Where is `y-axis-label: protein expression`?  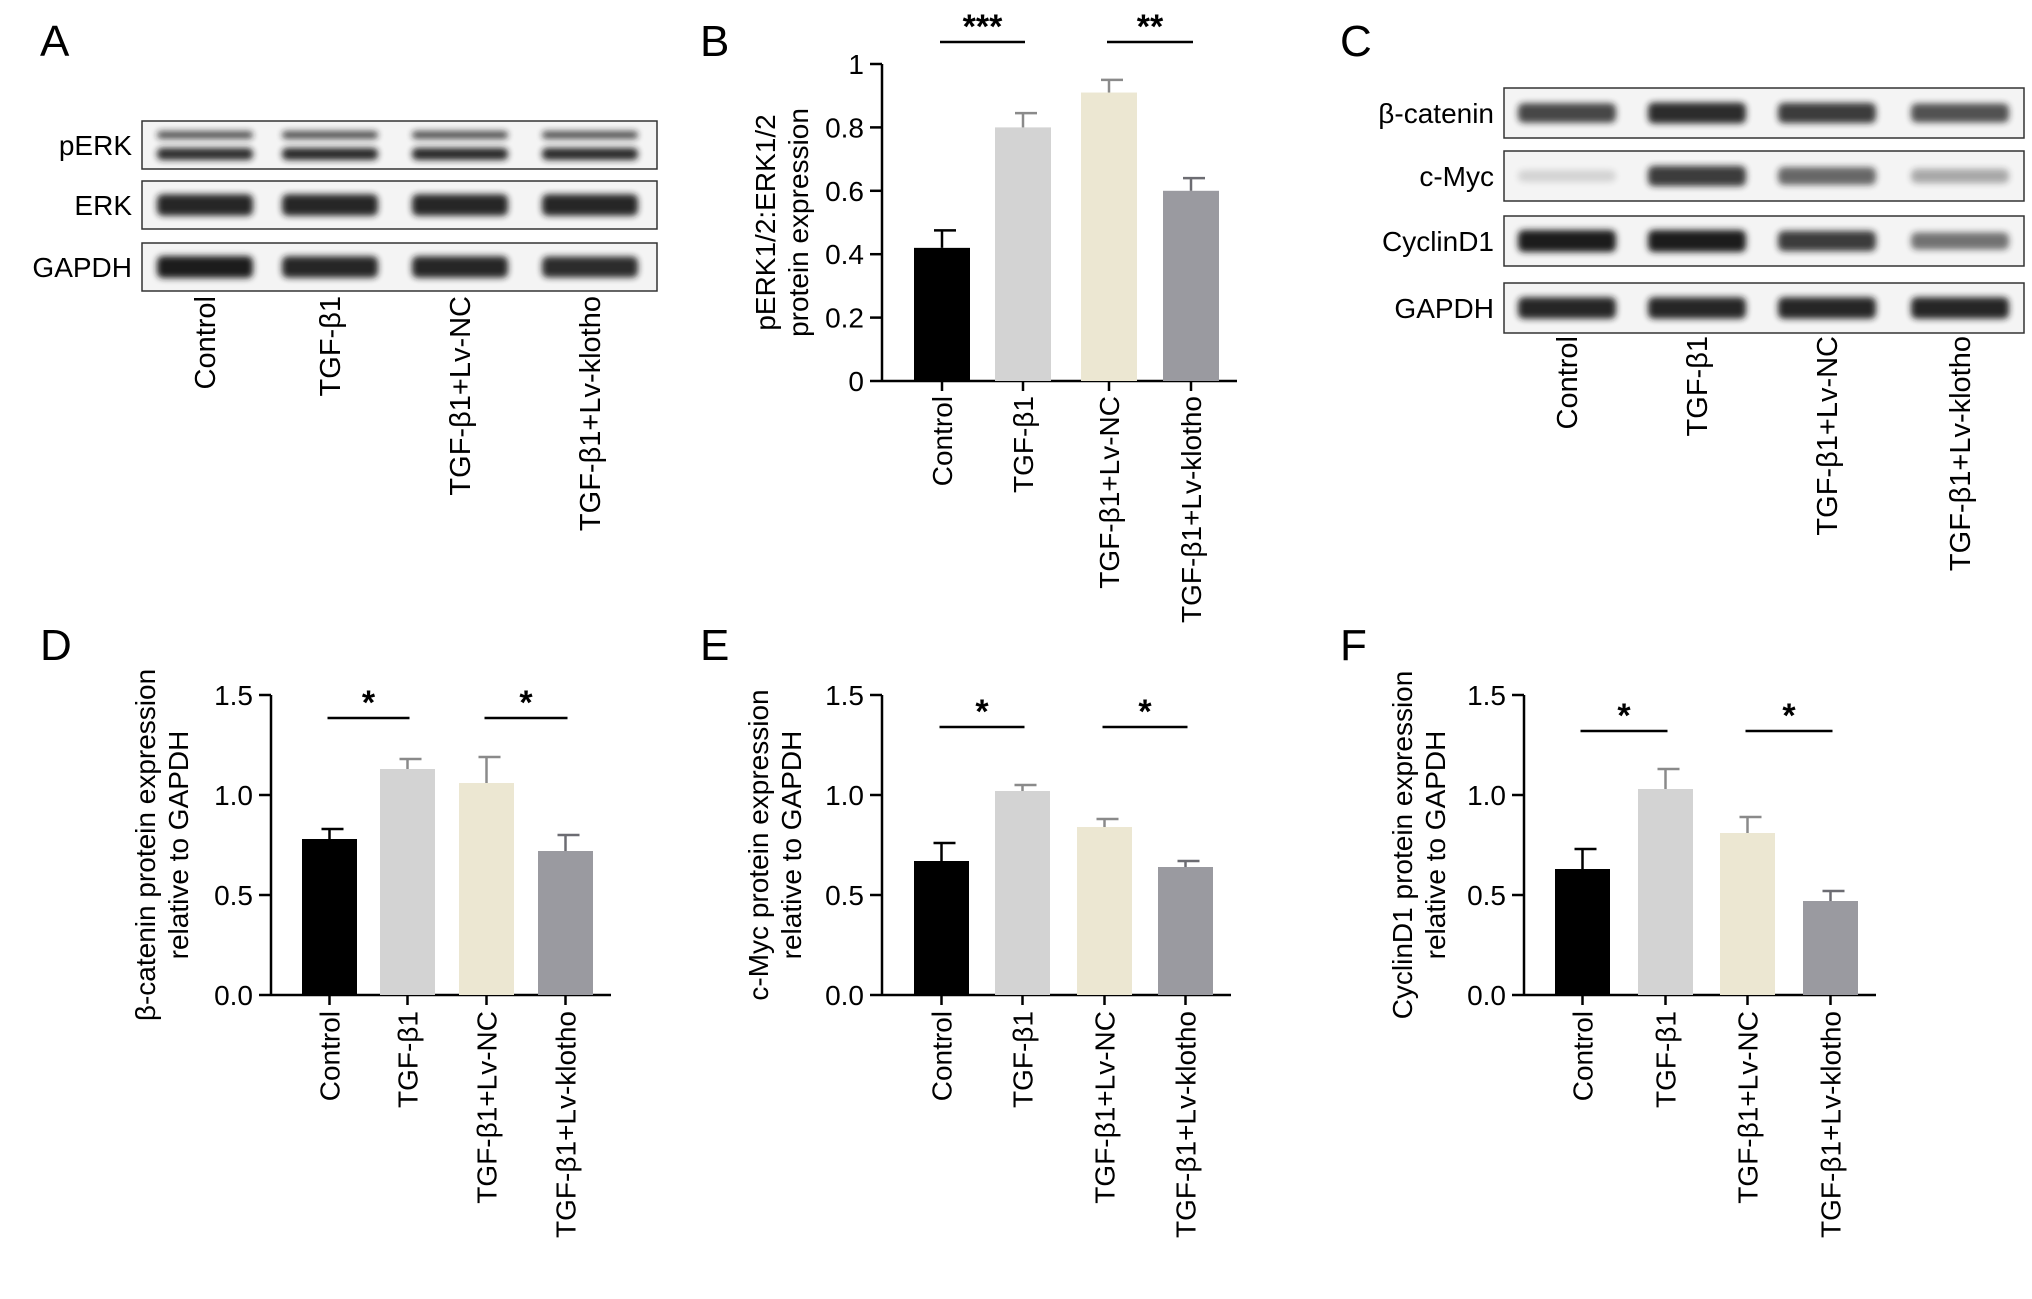
y-axis-label: protein expression is located at coordinates (798, 222).